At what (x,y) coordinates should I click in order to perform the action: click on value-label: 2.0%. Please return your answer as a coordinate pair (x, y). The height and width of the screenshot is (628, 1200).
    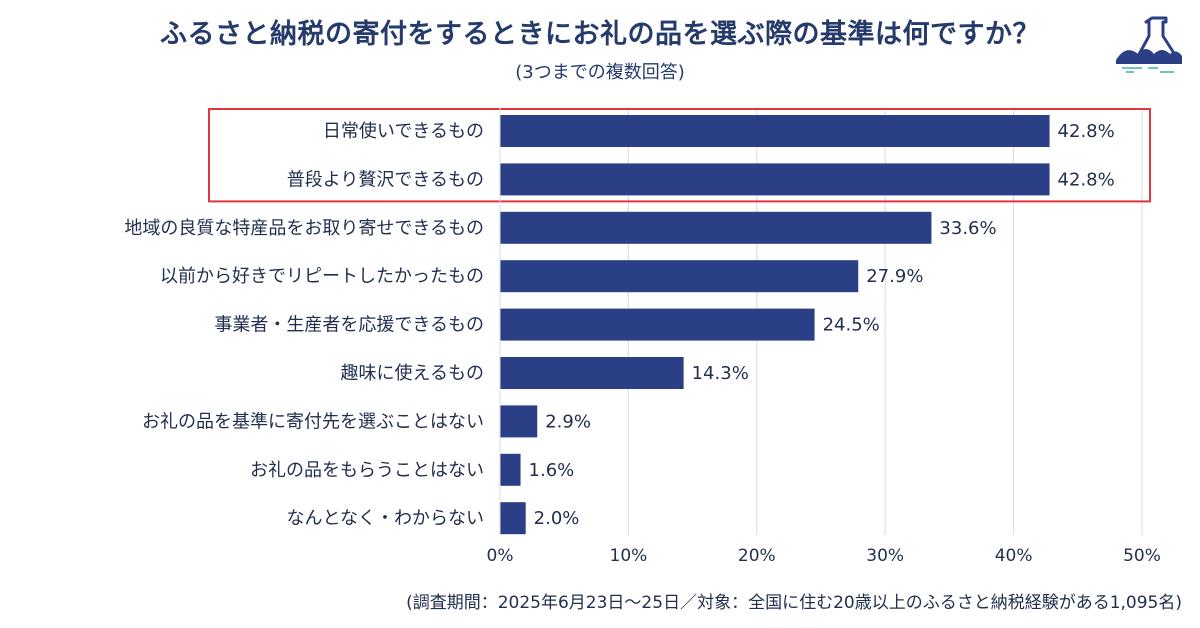
    Looking at the image, I should click on (557, 518).